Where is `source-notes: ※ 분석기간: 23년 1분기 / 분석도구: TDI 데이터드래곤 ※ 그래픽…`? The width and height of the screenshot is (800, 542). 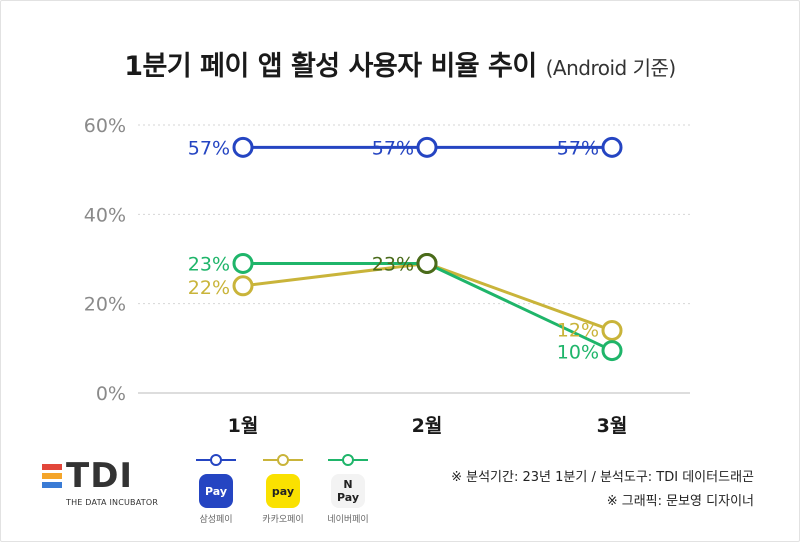
source-notes: ※ 분석기간: 23년 1분기 / 분석도구: TDI 데이터드래곤 ※ 그래픽… is located at coordinates (602, 490).